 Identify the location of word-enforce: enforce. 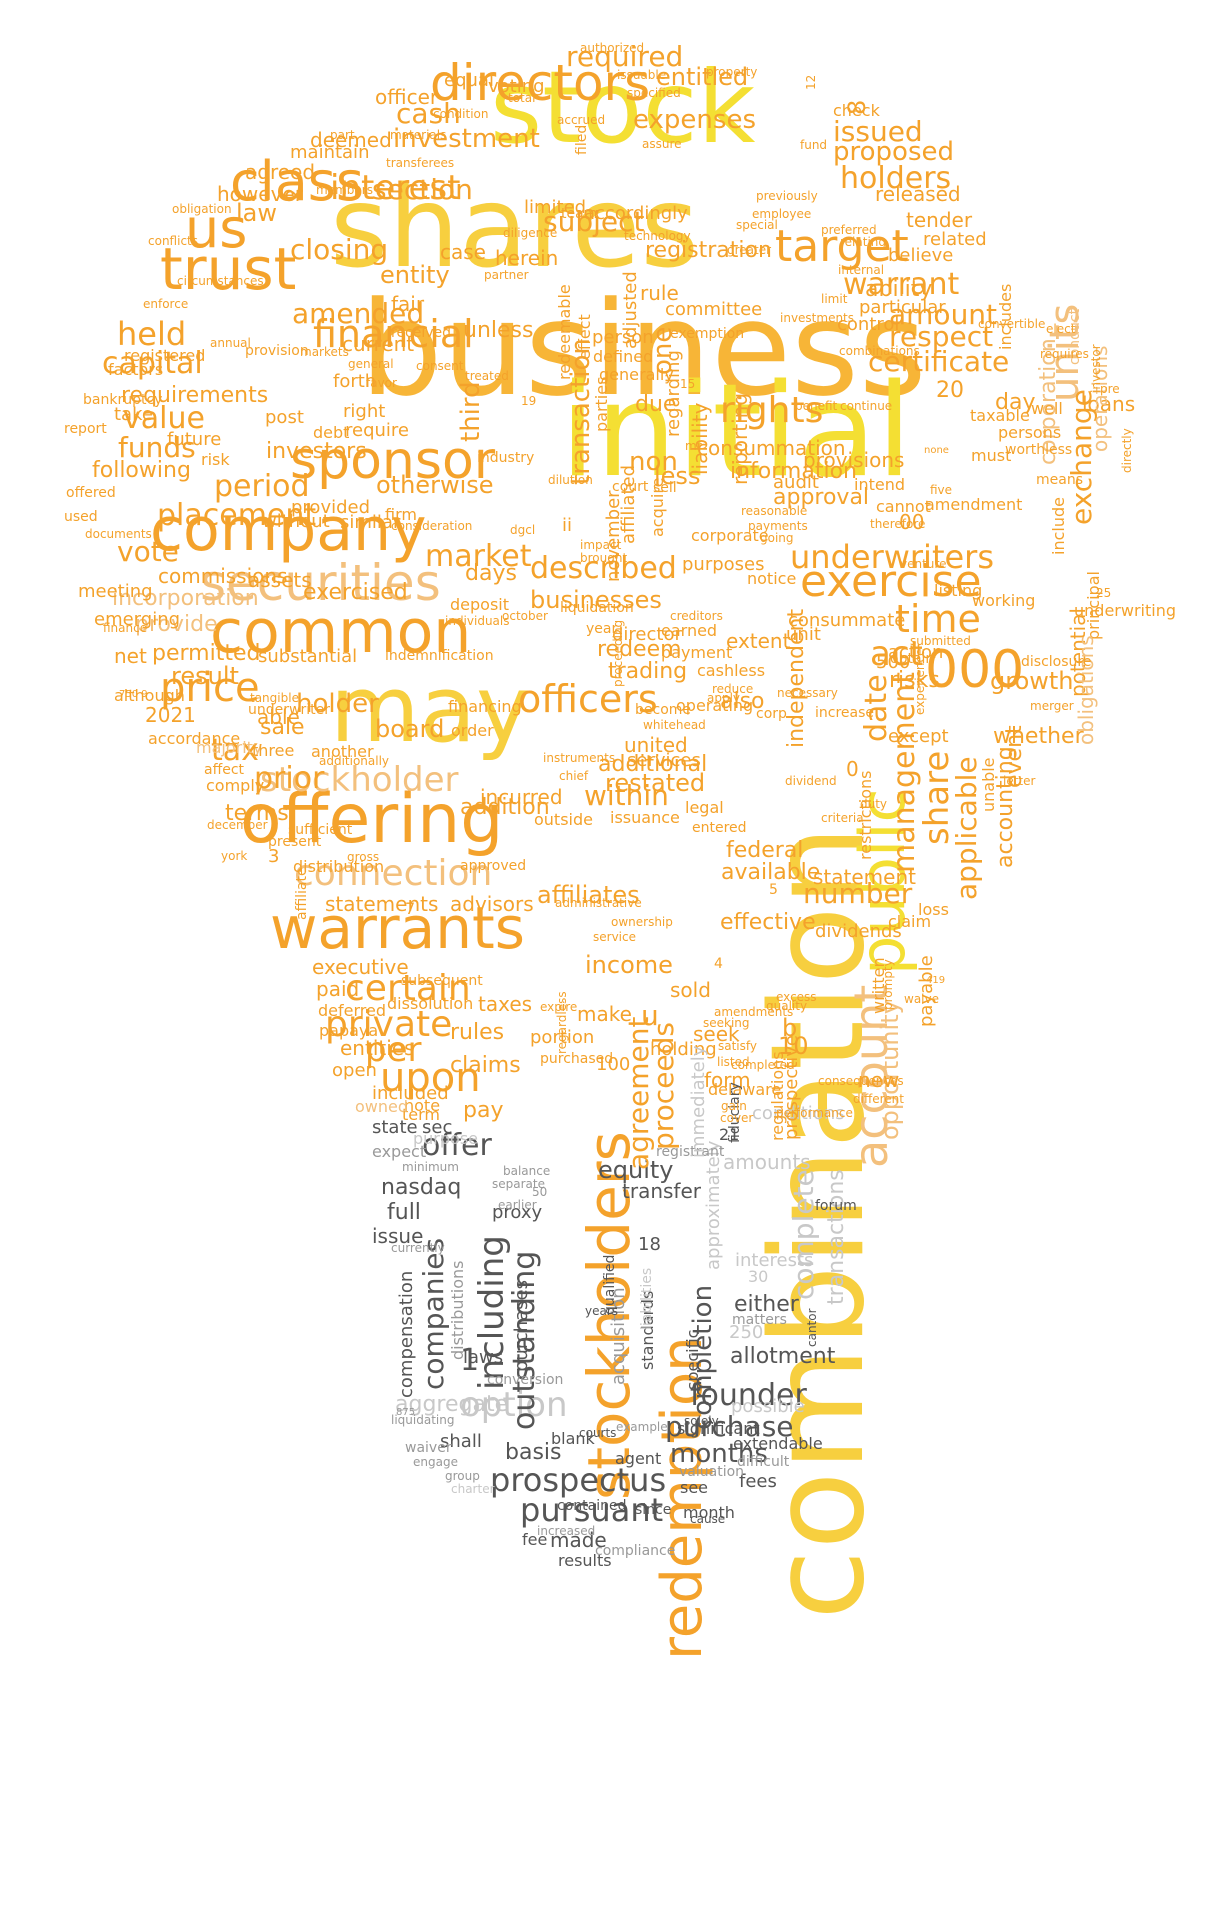
(166, 304).